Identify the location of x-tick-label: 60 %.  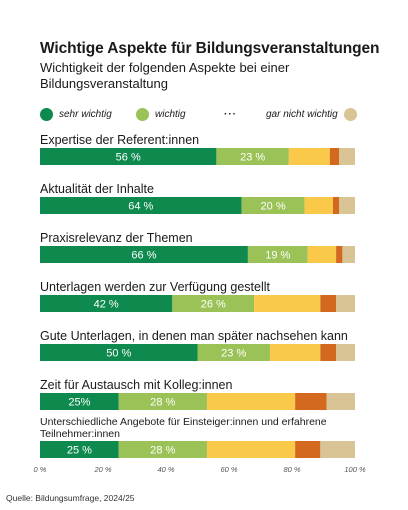
(228, 469).